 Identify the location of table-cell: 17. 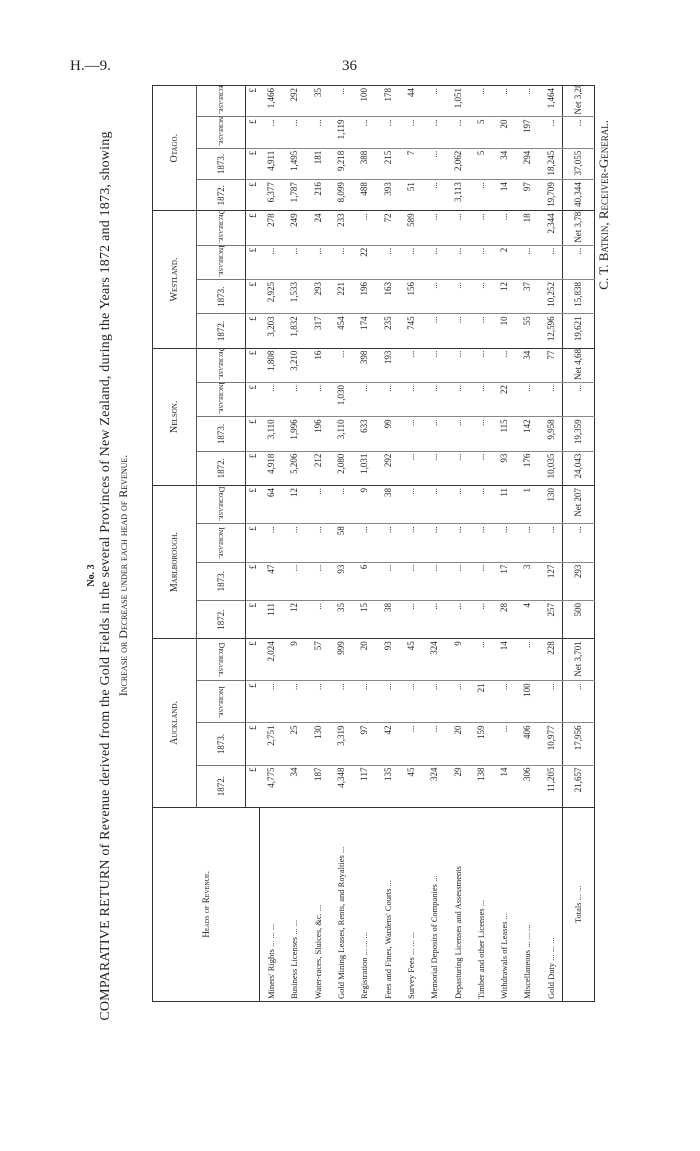
(504, 581).